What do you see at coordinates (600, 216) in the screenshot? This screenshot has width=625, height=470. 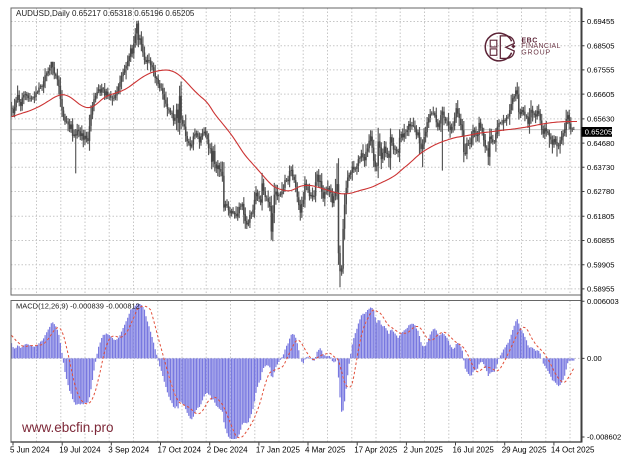 I see `svg-text: 0.61805` at bounding box center [600, 216].